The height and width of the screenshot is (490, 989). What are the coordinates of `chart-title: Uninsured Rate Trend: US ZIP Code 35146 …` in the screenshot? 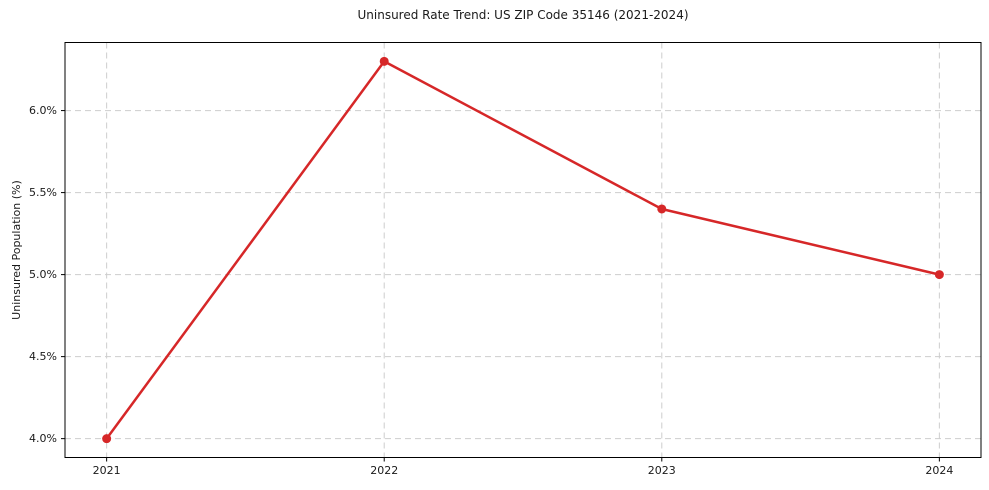 It's located at (523, 15).